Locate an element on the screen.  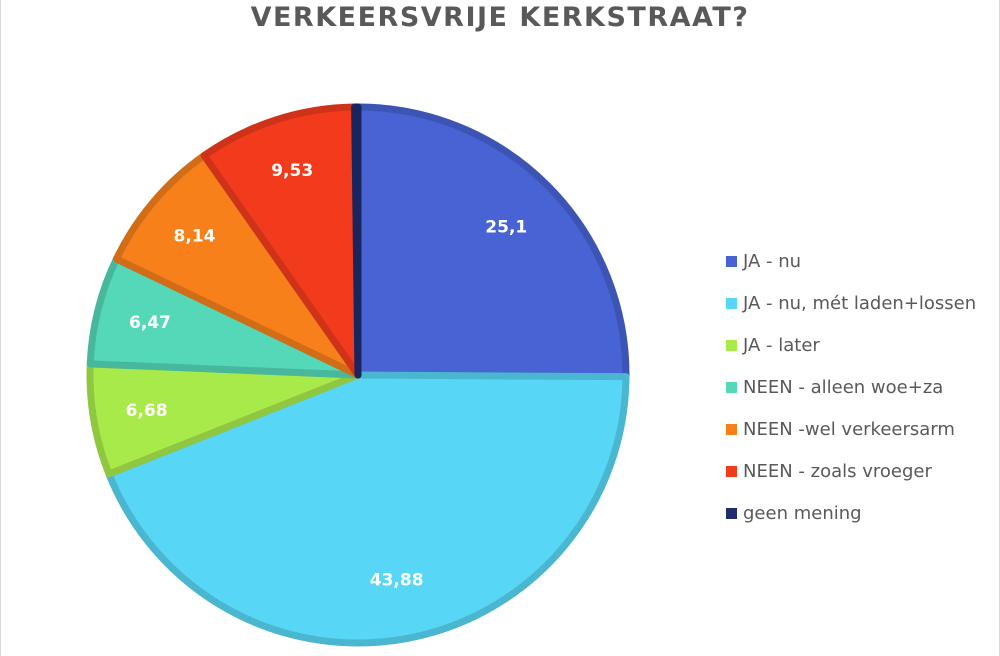
data-label-4: 8,14 is located at coordinates (195, 236).